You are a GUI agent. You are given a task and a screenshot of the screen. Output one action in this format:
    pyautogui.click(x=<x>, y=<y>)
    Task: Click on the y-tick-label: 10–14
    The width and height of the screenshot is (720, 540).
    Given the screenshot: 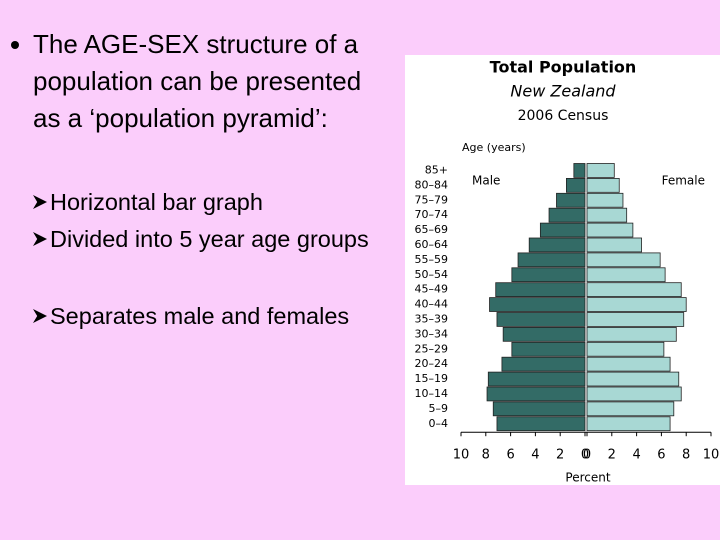 What is the action you would take?
    pyautogui.click(x=432, y=393)
    